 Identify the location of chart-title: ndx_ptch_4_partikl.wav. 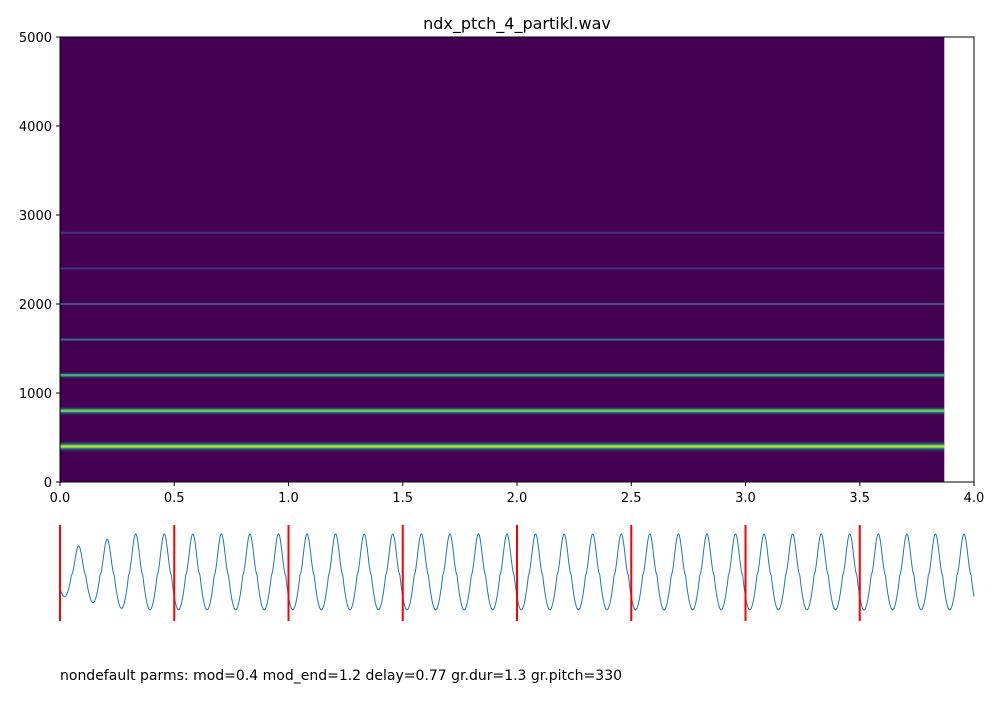
(517, 24).